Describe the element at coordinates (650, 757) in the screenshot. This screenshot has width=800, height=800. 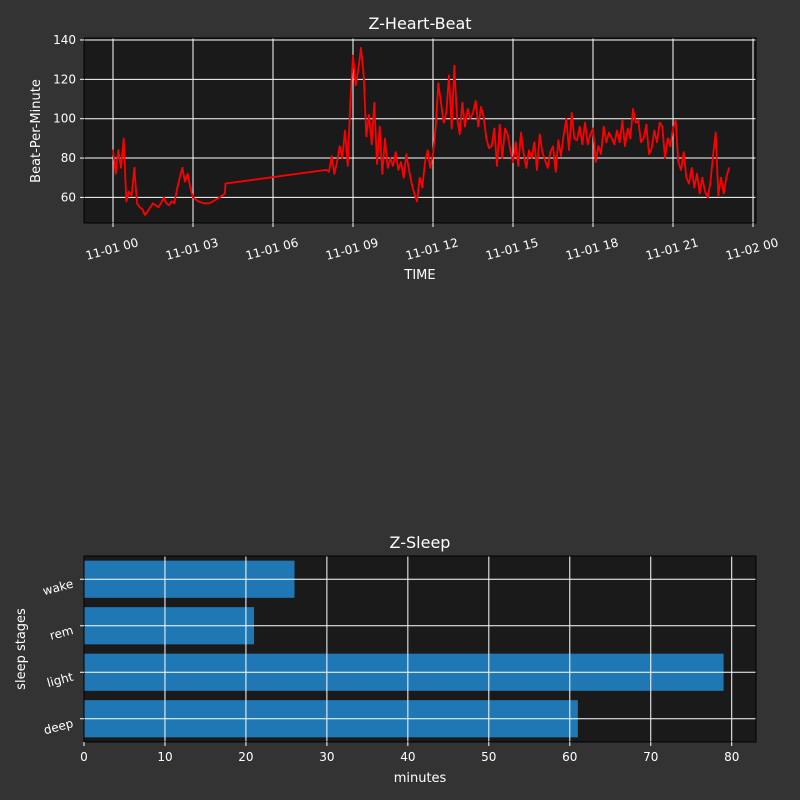
I see `sleep-x-tick-label: 70` at that location.